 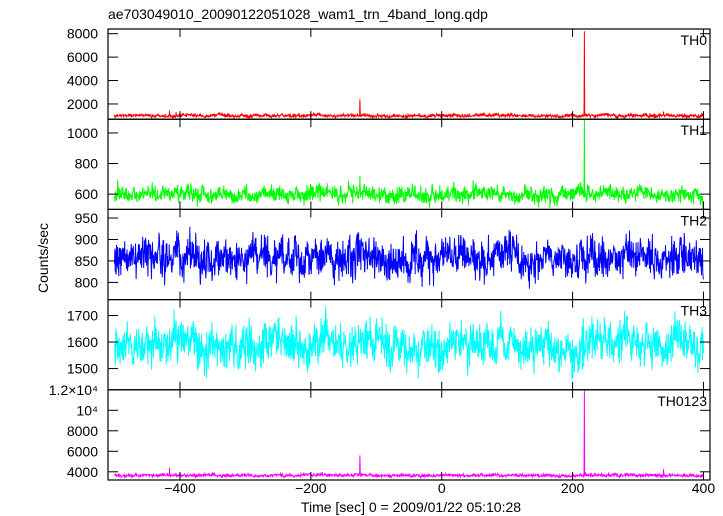 What do you see at coordinates (180, 488) in the screenshot?
I see `x-tick-label: −400` at bounding box center [180, 488].